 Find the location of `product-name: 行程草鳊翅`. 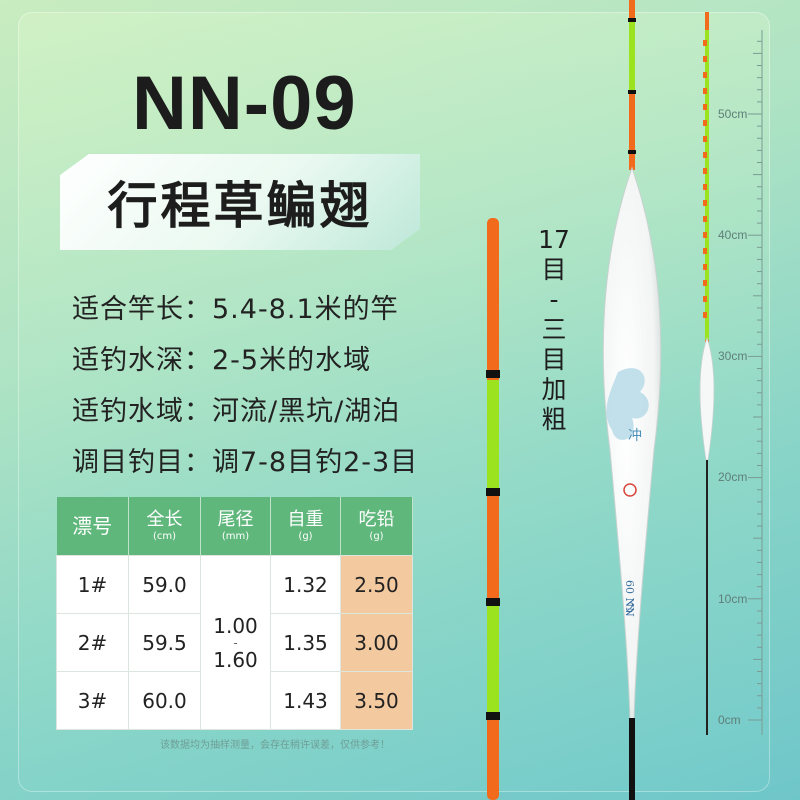

product-name: 行程草鳊翅 is located at coordinates (240, 206).